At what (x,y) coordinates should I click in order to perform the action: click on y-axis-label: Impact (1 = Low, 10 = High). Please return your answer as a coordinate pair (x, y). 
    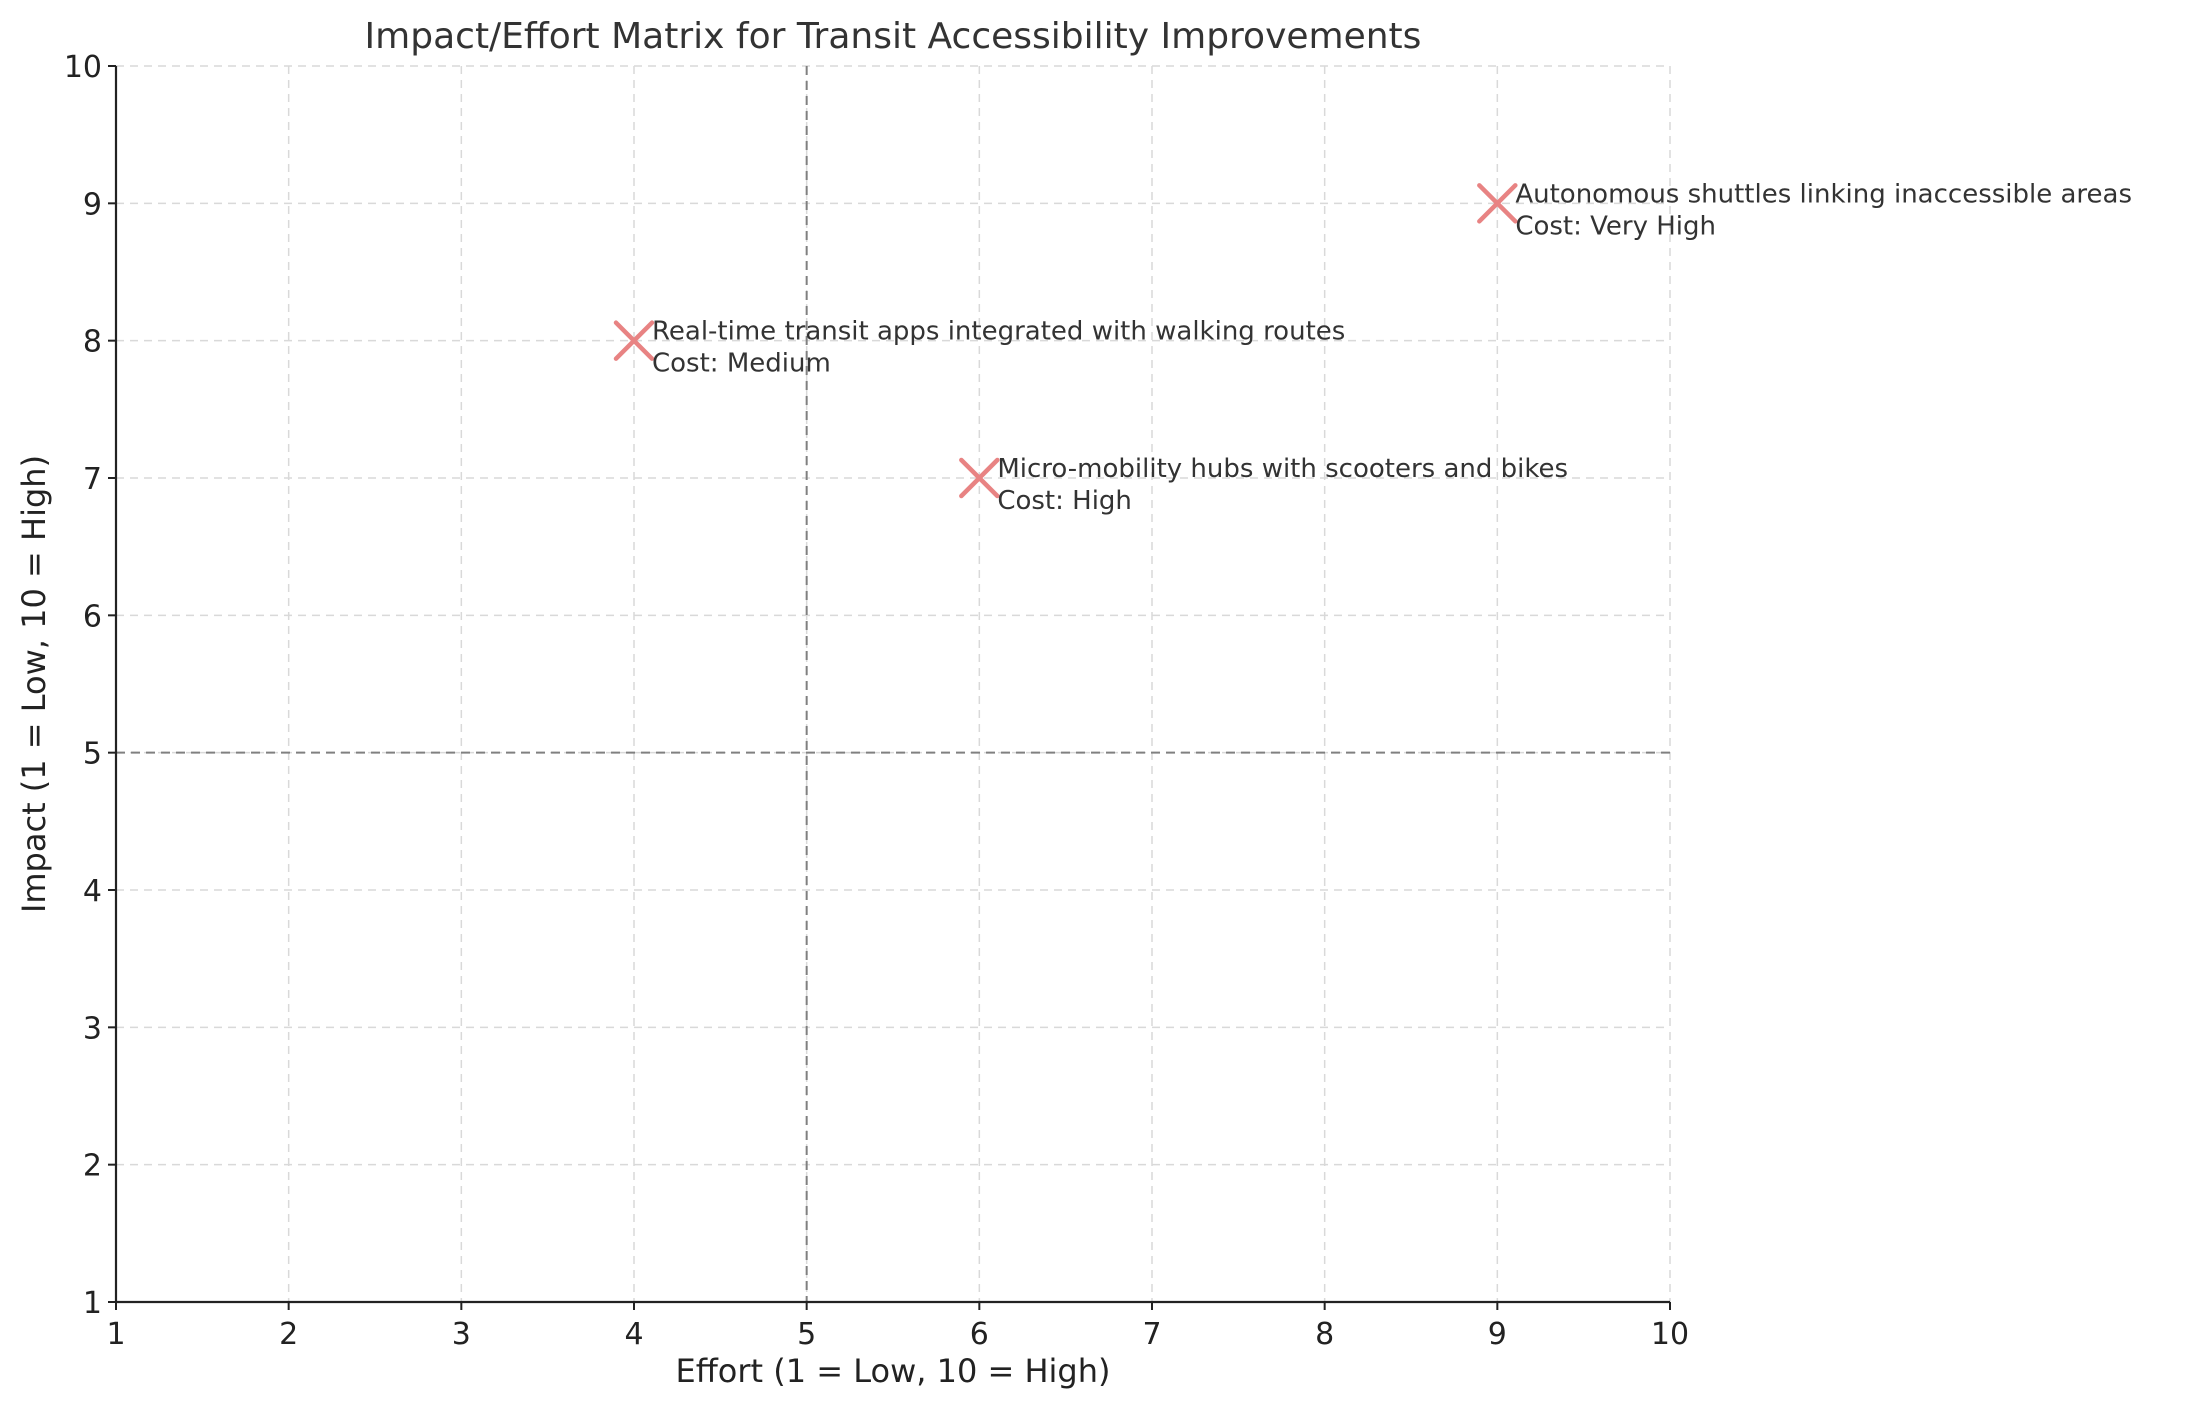
    Looking at the image, I should click on (34, 684).